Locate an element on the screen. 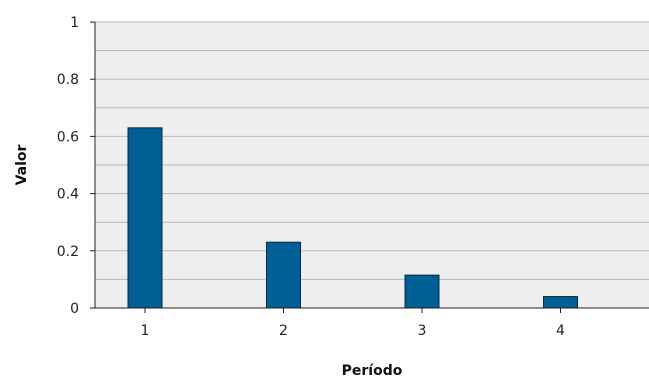 This screenshot has height=383, width=649. x-axis-title: Período is located at coordinates (372, 371).